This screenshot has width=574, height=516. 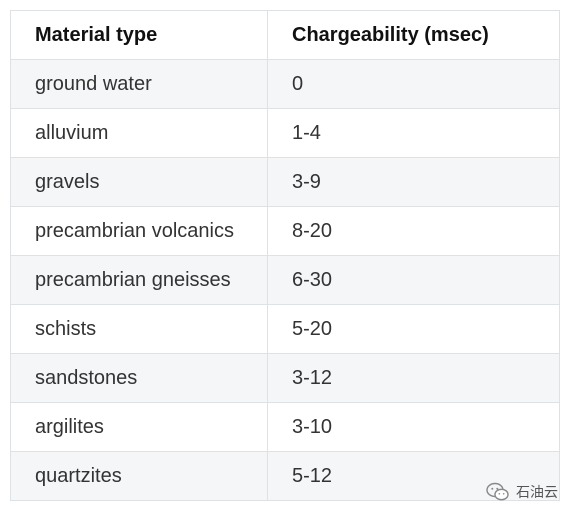 I want to click on material-cell: precambrian gneisses, so click(x=139, y=280).